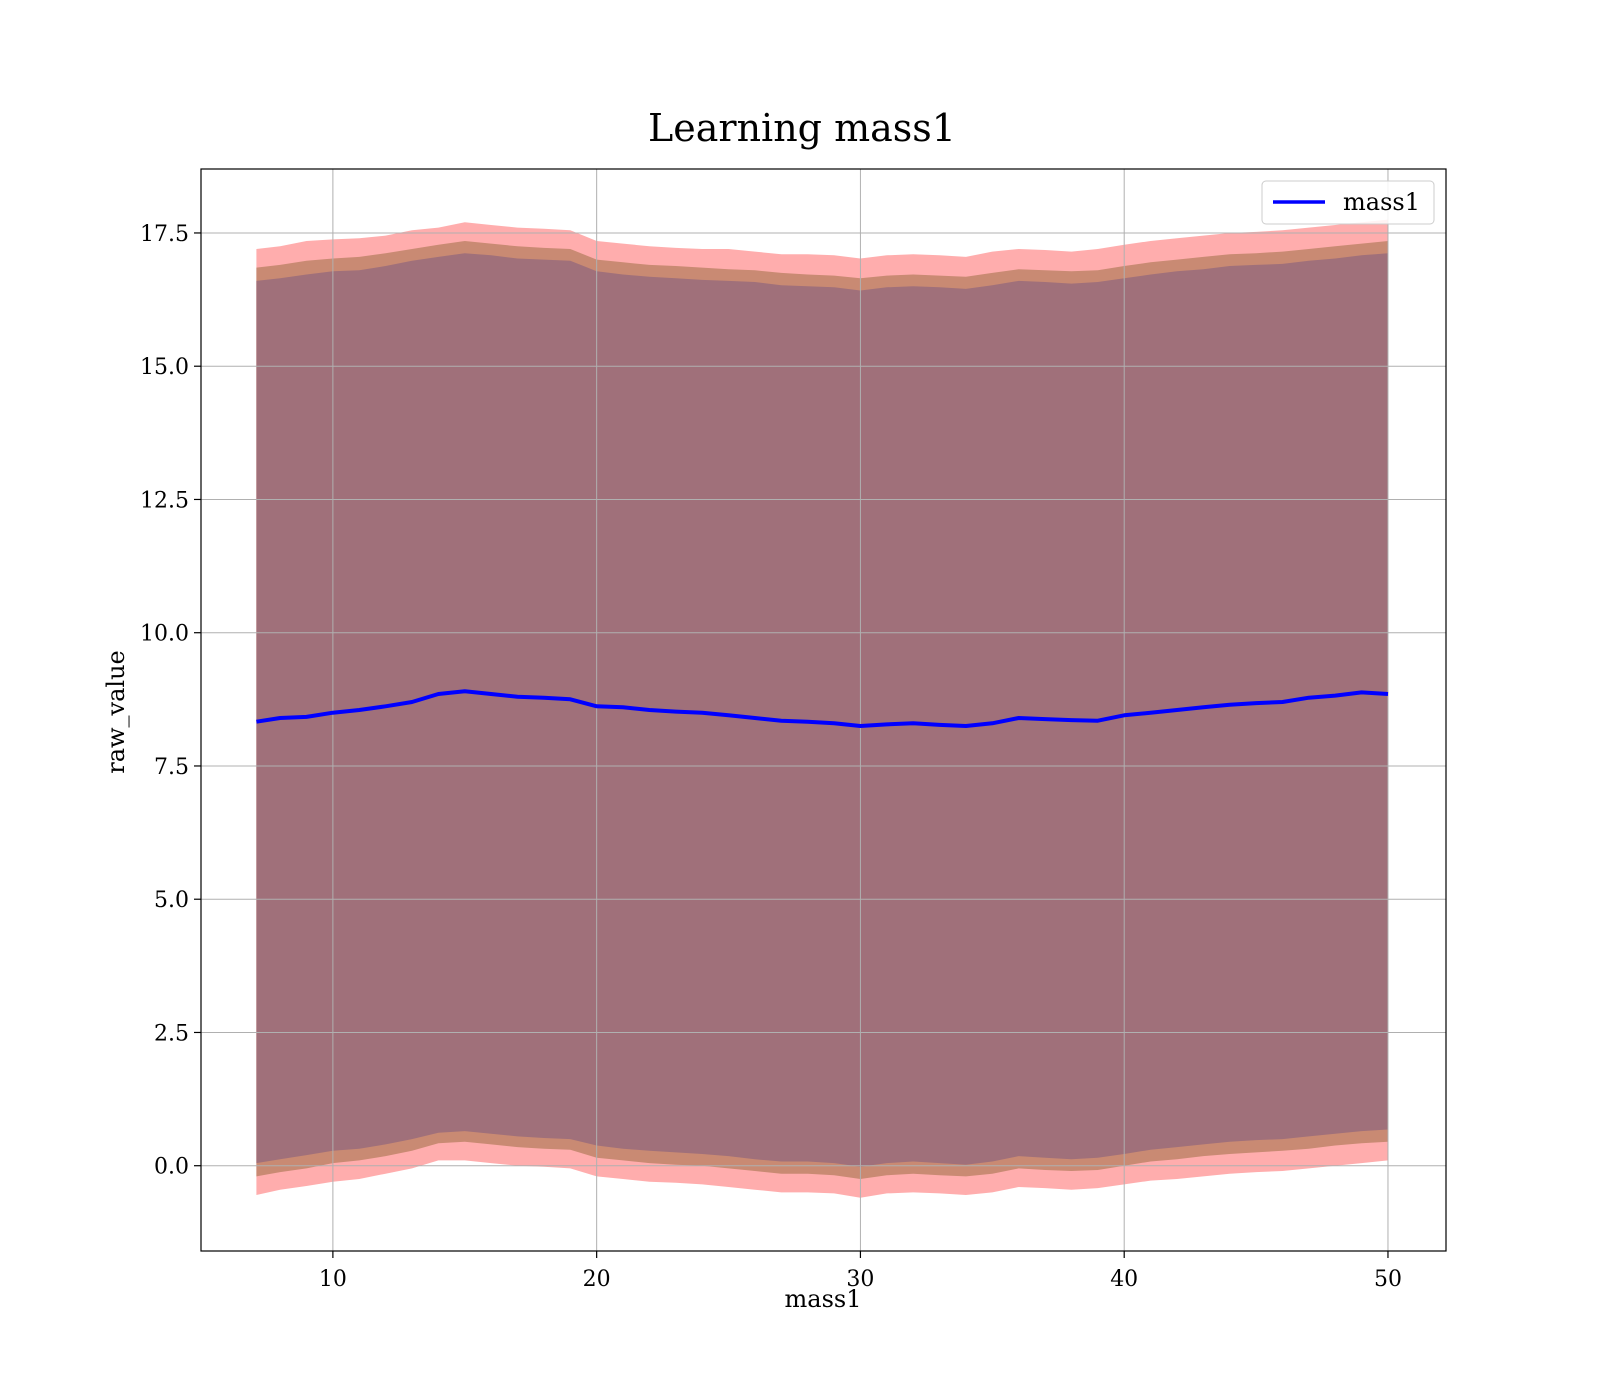  What do you see at coordinates (1388, 1279) in the screenshot?
I see `x-tick-label: 50` at bounding box center [1388, 1279].